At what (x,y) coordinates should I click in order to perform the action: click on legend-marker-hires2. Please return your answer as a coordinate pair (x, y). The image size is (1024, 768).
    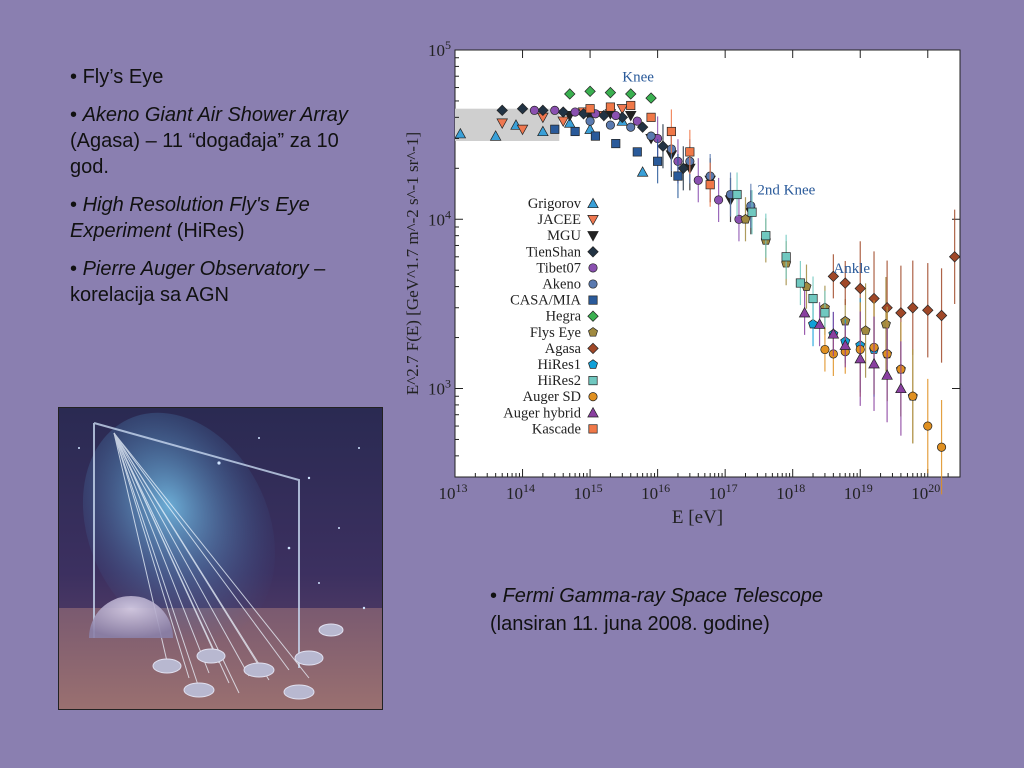
    Looking at the image, I should click on (593, 381).